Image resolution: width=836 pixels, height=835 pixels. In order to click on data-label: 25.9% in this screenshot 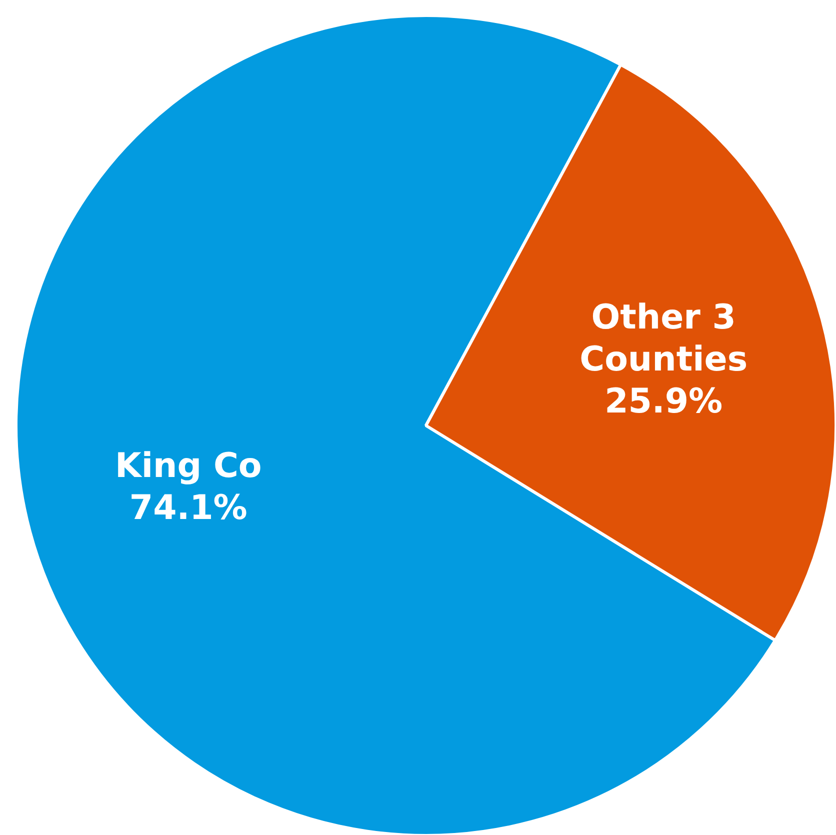, I will do `click(663, 402)`.